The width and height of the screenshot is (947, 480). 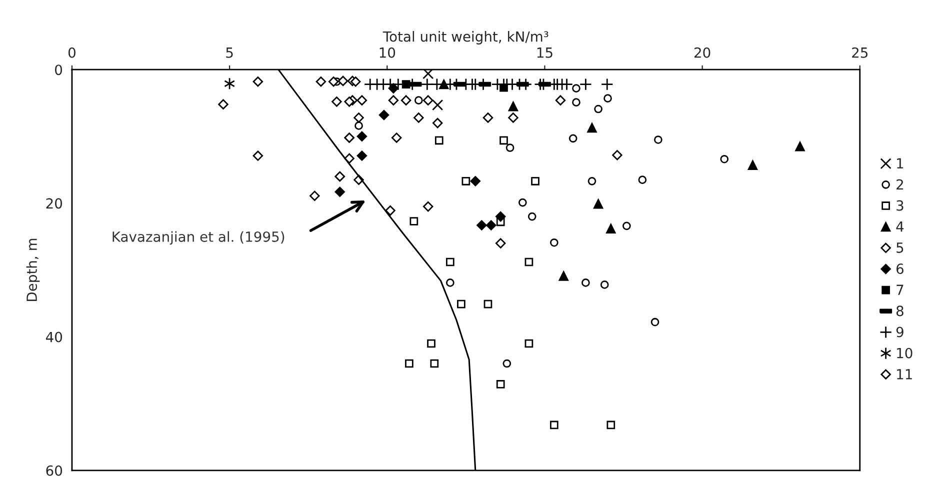 I want to click on legend-label: 3, so click(x=900, y=205).